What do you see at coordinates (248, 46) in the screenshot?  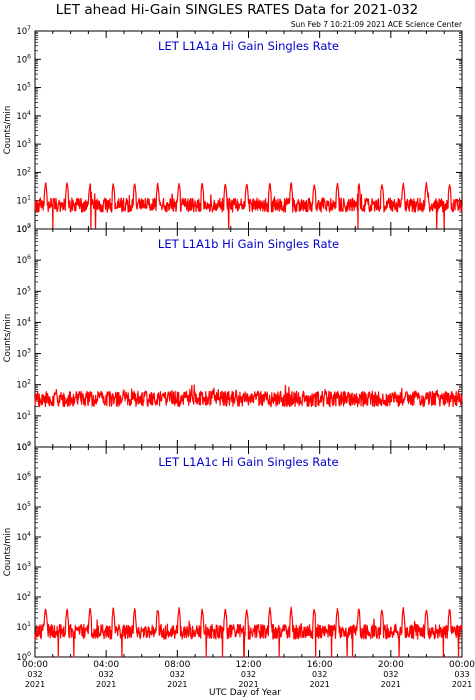 I see `panel-title: LET L1A1a Hi Gain Singles Rate` at bounding box center [248, 46].